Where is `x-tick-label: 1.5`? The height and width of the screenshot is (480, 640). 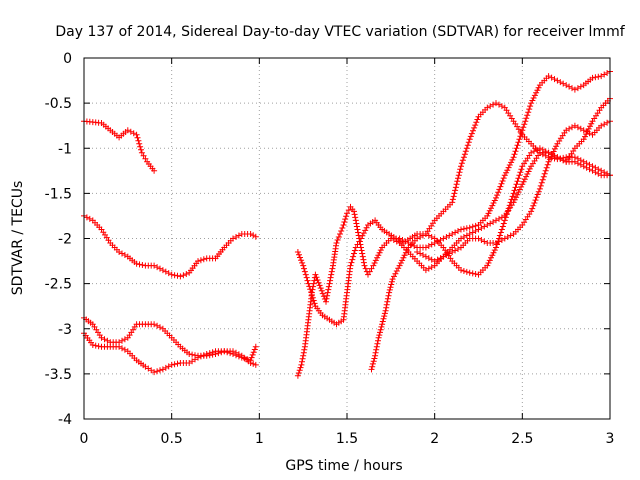 x-tick-label: 1.5 is located at coordinates (347, 439).